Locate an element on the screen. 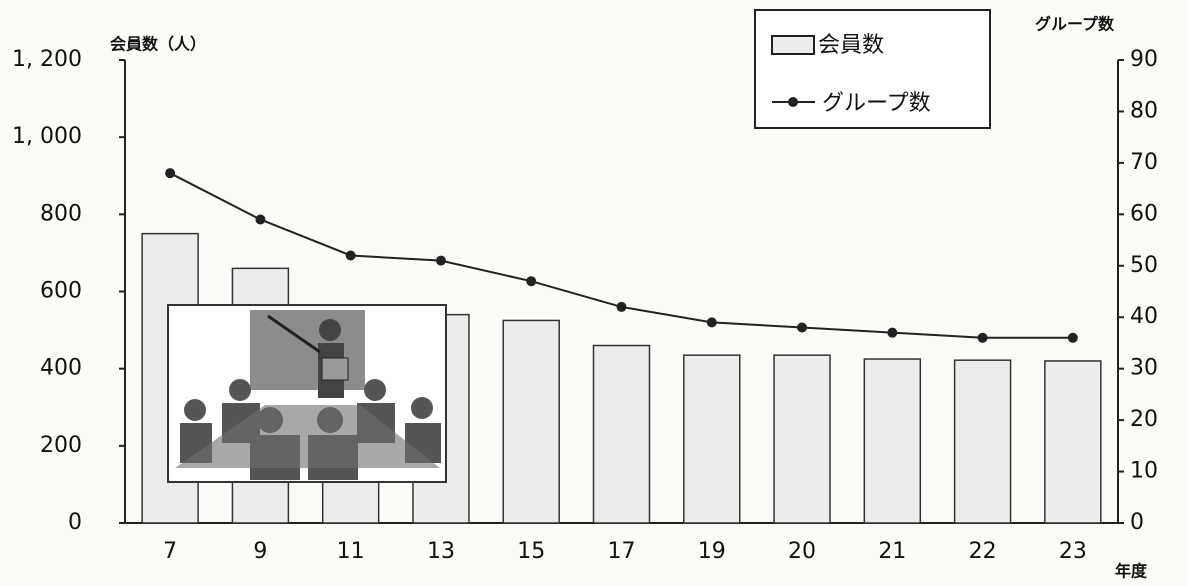 Image resolution: width=1187 pixels, height=586 pixels. y-tick-label: 0 is located at coordinates (75, 522).